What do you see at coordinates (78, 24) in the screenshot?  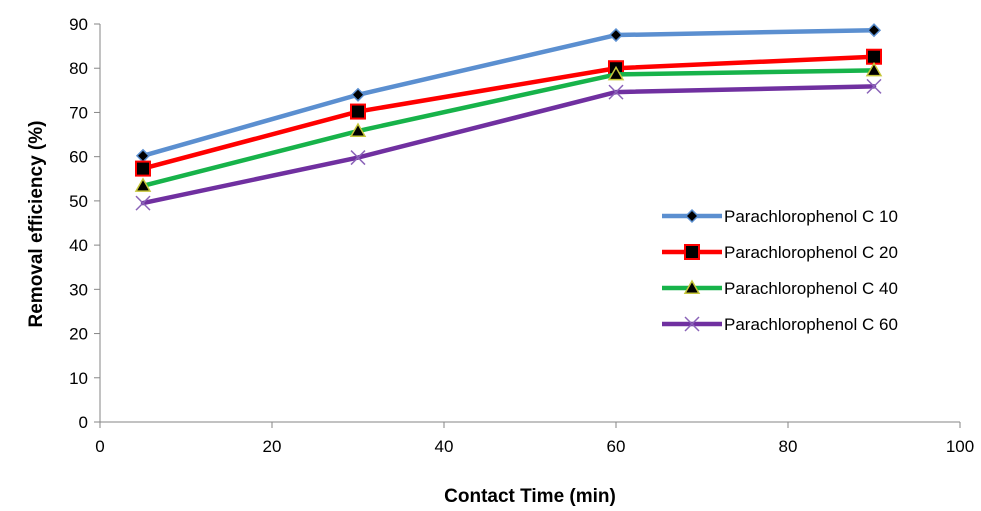 I see `y-tick-label: 90` at bounding box center [78, 24].